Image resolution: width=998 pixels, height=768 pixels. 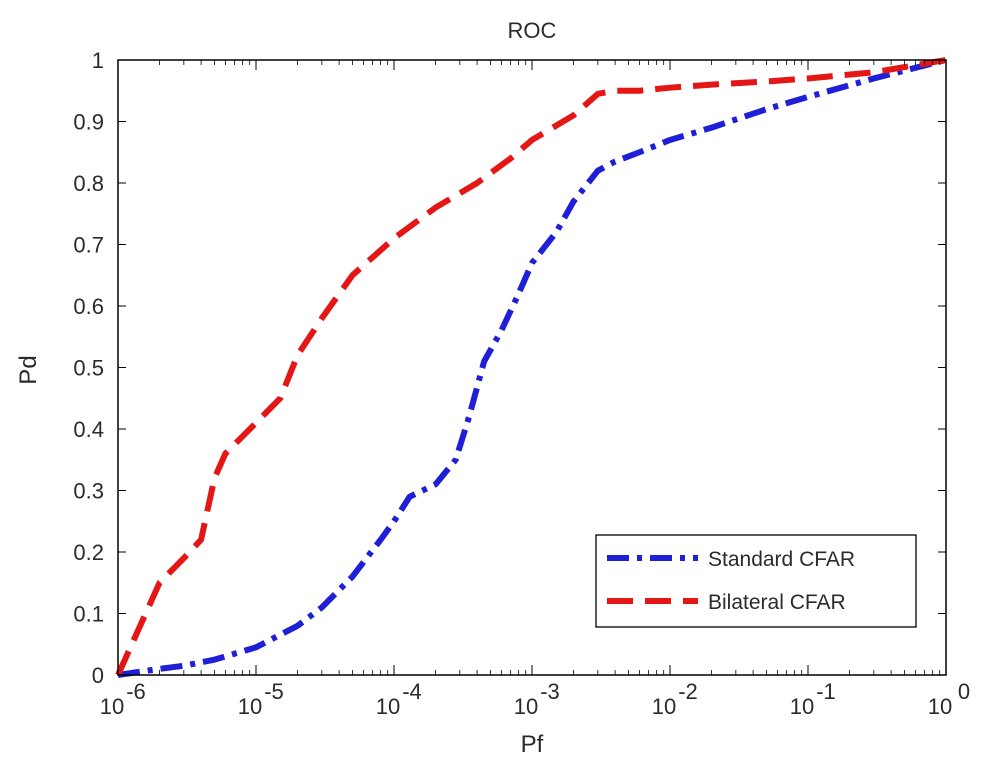 I want to click on legend: Standard CFAR Bilateral CFAR, so click(x=756, y=581).